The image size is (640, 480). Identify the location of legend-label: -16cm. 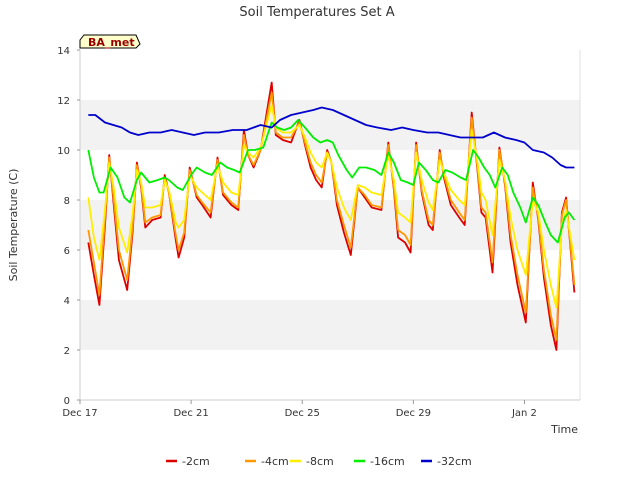
(387, 461).